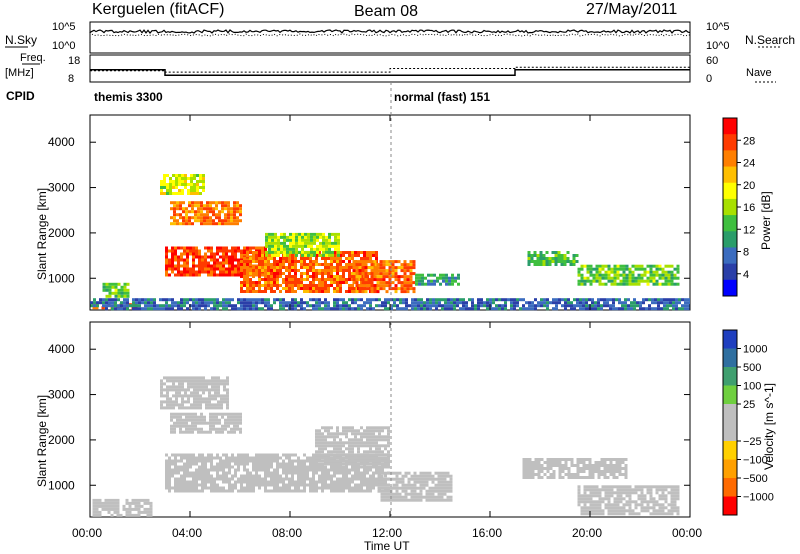 This screenshot has height=554, width=800. What do you see at coordinates (42, 234) in the screenshot?
I see `power-y-label: Slant Range [km]` at bounding box center [42, 234].